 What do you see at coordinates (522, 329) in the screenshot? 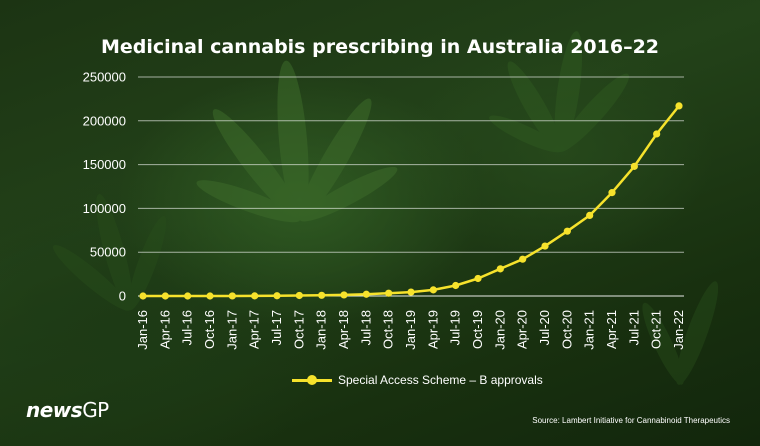
I see `x-tick-label: Apr-20` at bounding box center [522, 329].